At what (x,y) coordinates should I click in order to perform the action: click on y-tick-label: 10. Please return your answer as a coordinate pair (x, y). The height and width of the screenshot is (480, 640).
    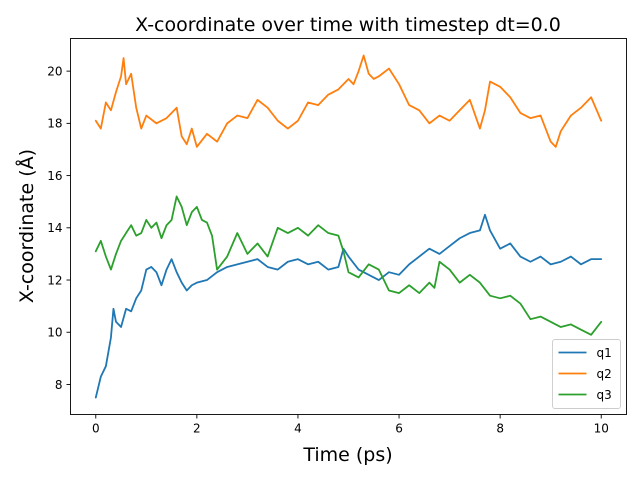
    Looking at the image, I should click on (54, 333).